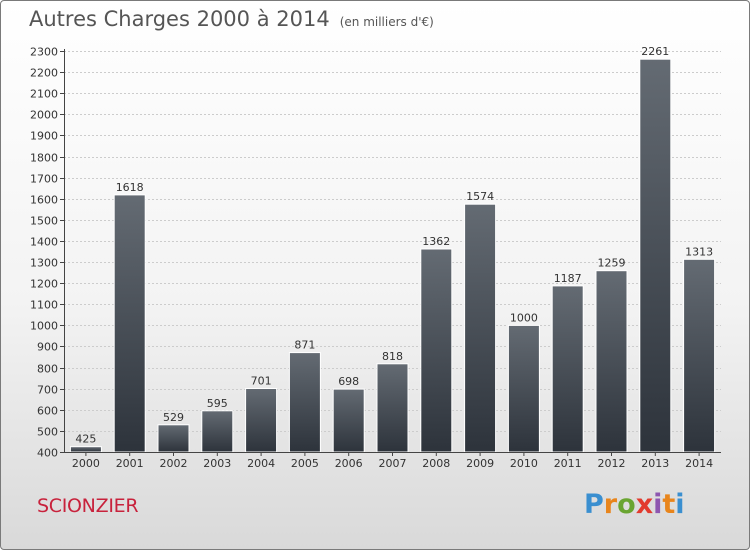 This screenshot has height=550, width=750. I want to click on x-tick-label-2008: 2008, so click(436, 463).